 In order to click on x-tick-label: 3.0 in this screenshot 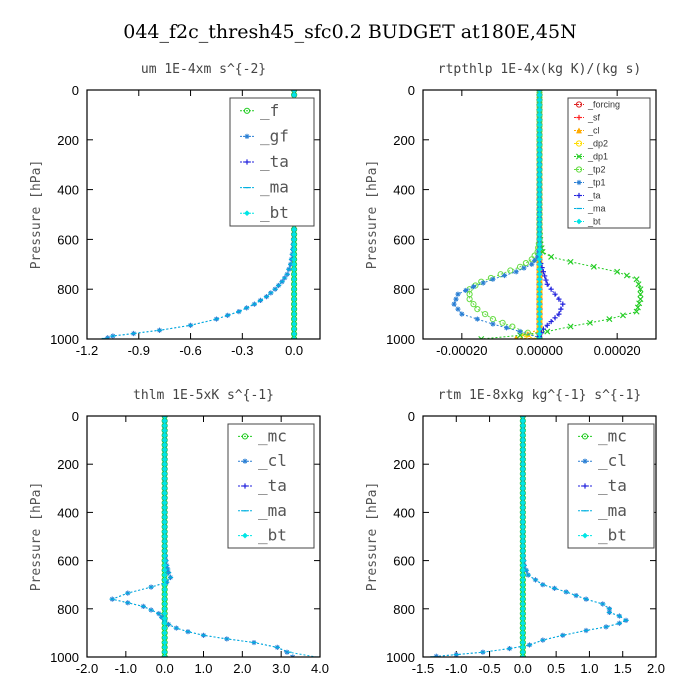, I will do `click(281, 668)`.